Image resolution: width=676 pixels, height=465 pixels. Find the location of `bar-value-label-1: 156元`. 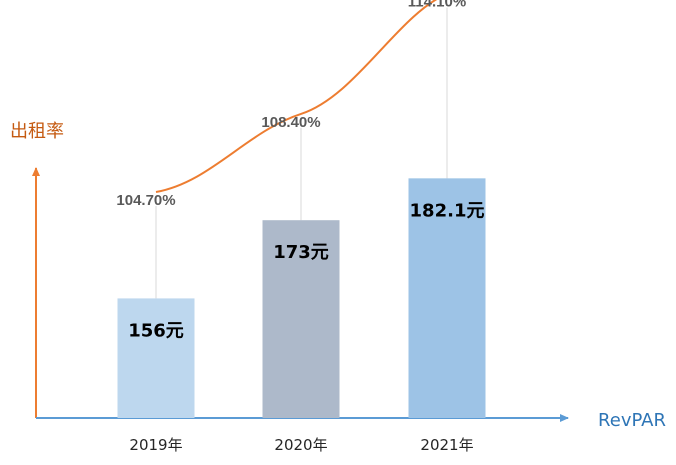

bar-value-label-1: 156元 is located at coordinates (156, 330).